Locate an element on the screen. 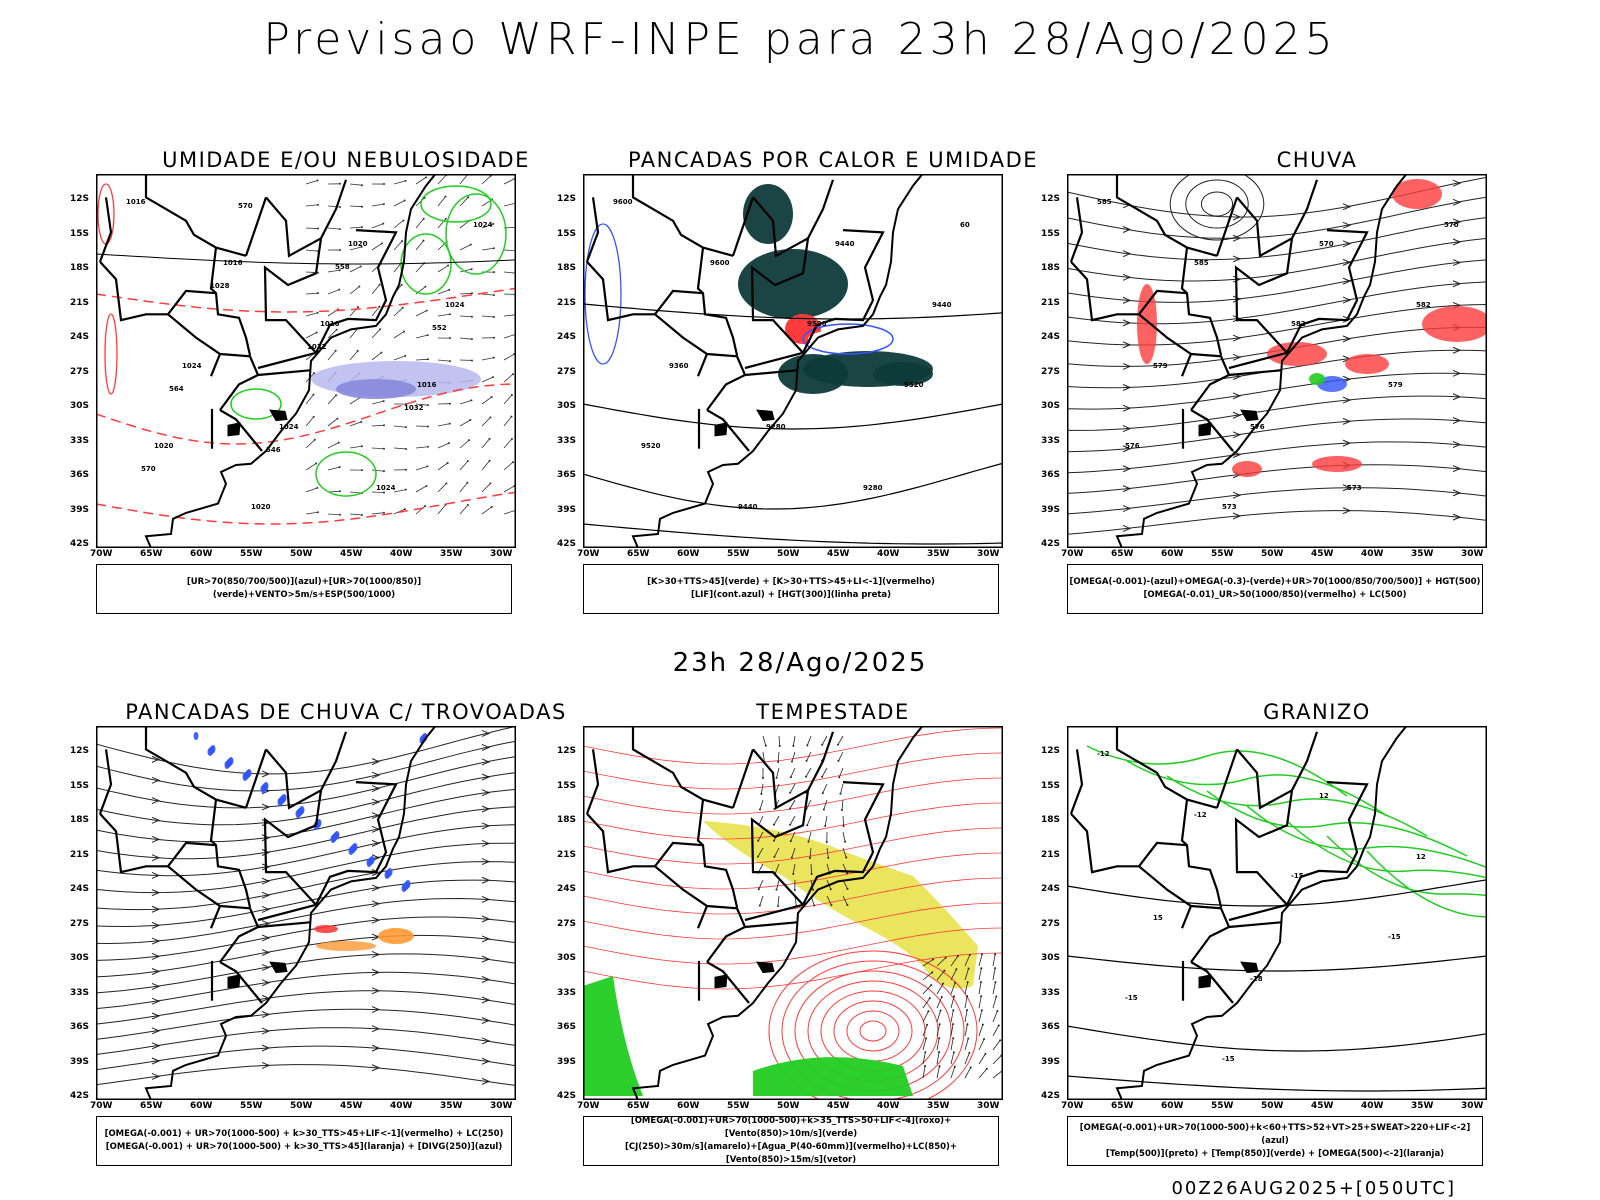 Image resolution: width=1600 pixels, height=1200 pixels. lon-tick-label: 45W is located at coordinates (838, 554).